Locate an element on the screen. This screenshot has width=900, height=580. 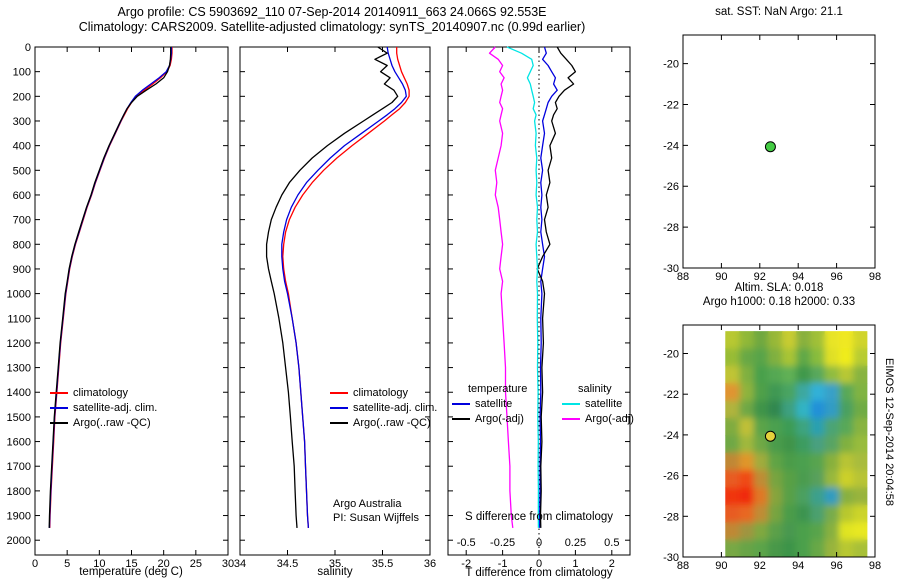
y-tick-label: 1300 is located at coordinates (19, 369).